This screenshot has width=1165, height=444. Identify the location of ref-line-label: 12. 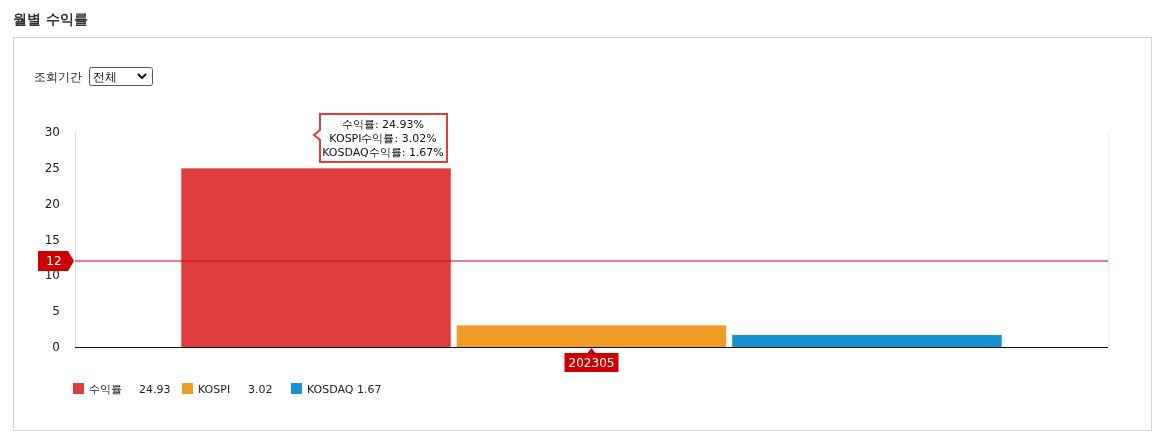
(54, 261).